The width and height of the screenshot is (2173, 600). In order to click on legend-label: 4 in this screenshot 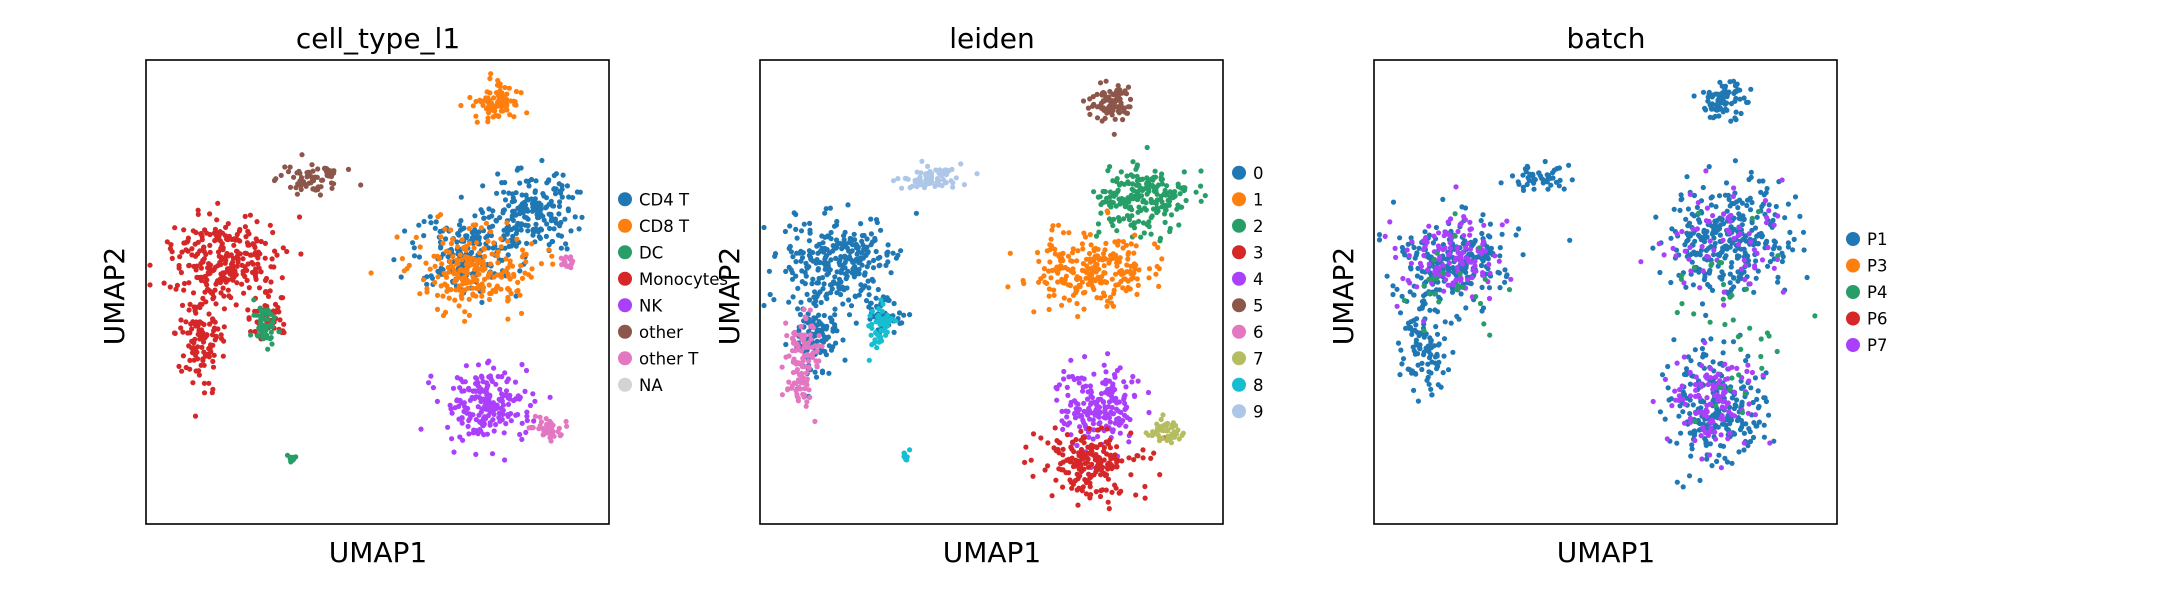, I will do `click(1258, 279)`.